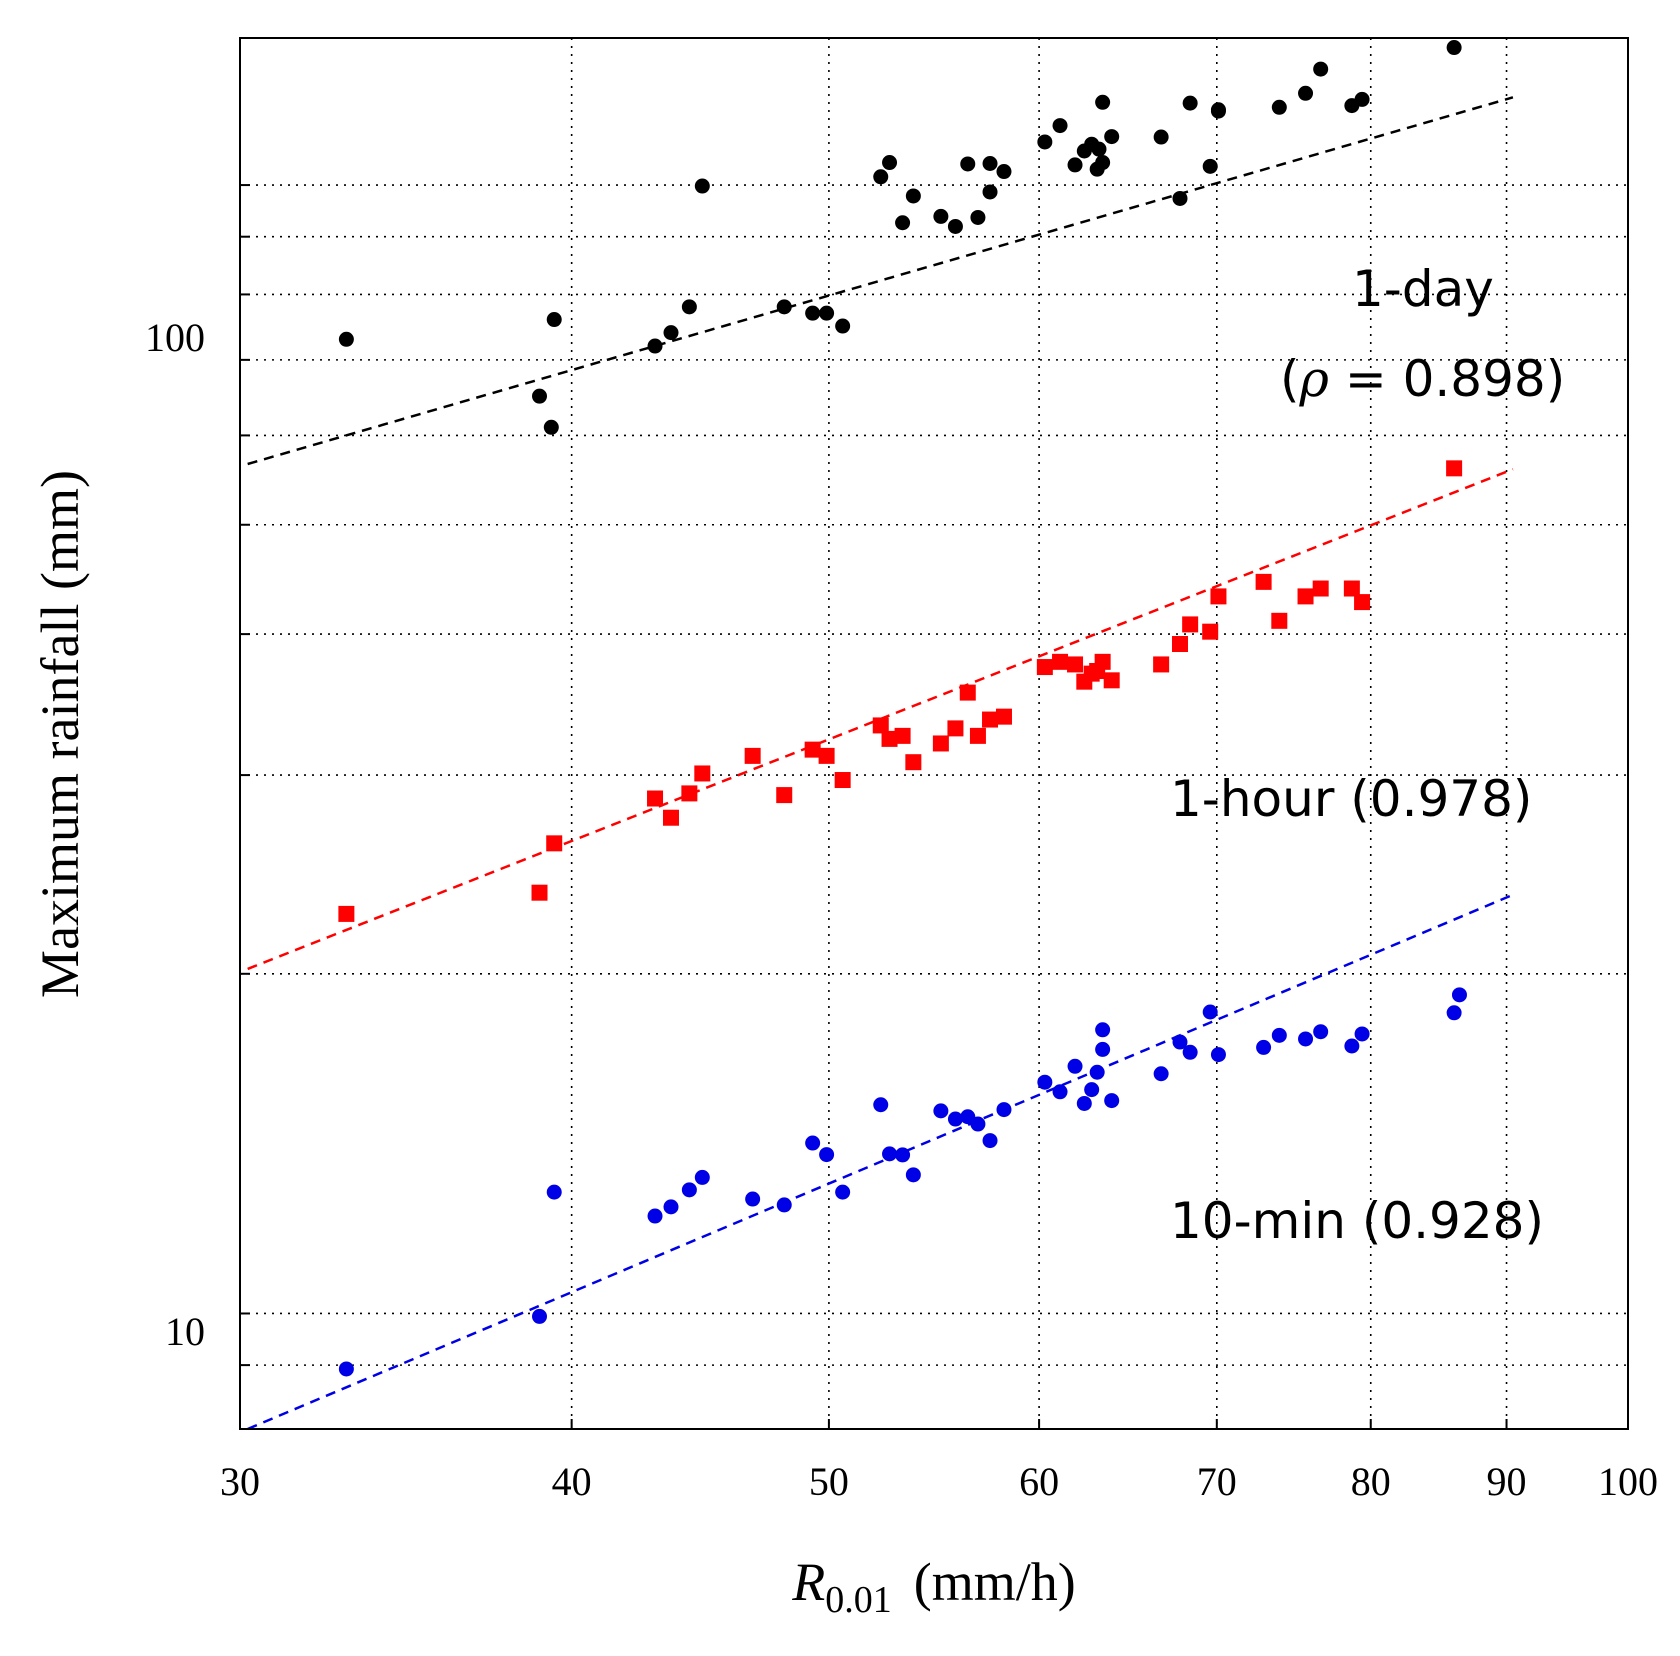 The height and width of the screenshot is (1656, 1680). Describe the element at coordinates (240, 1481) in the screenshot. I see `x-tick-label: 30` at that location.